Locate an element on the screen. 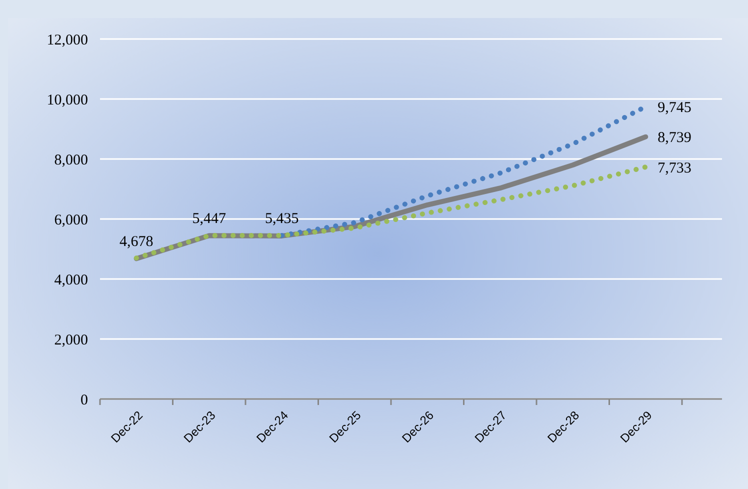 The height and width of the screenshot is (489, 748). y-tick-label: 6,000 is located at coordinates (71, 220).